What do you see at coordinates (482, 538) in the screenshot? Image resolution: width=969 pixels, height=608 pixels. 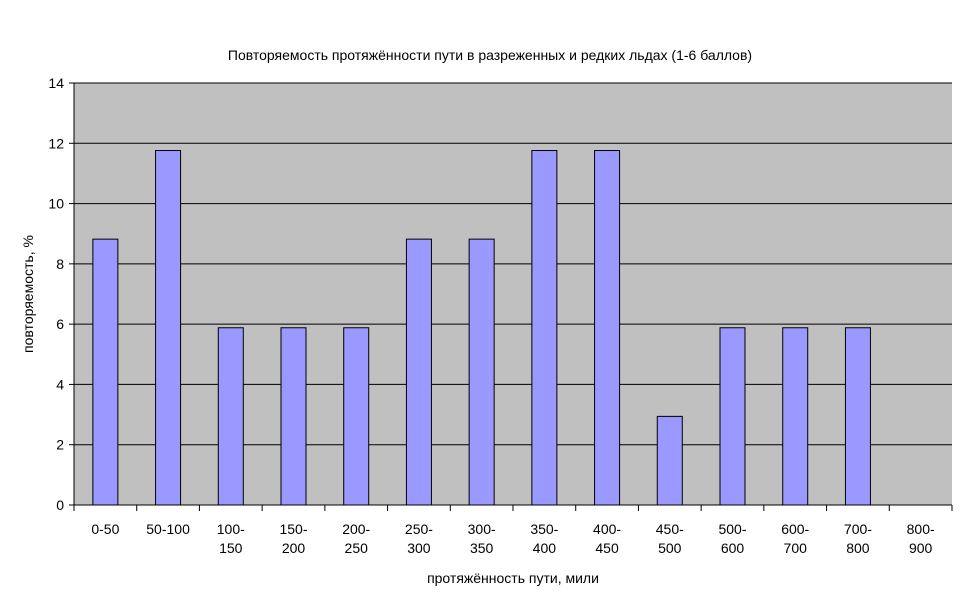 I see `x-tick-label: 300-350` at bounding box center [482, 538].